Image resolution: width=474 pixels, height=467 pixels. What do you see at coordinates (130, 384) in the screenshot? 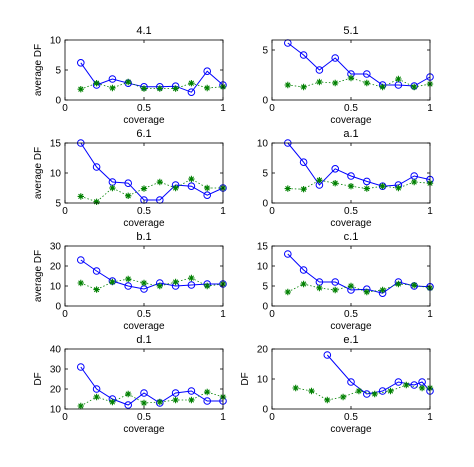
I see `subplot-d.1: d.1 0 0.5 1 10 20 30 40 coverage DF` at bounding box center [130, 384].